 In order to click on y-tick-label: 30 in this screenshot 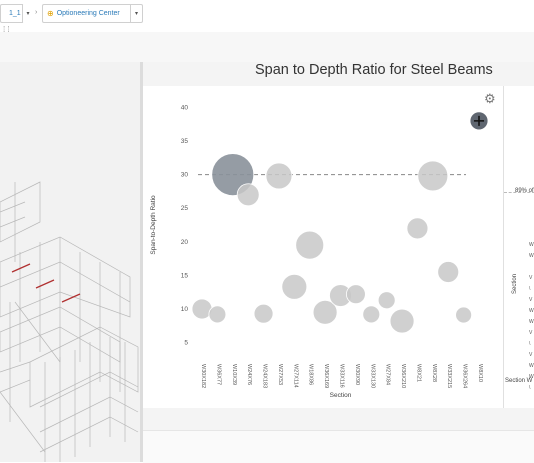, I will do `click(185, 175)`.